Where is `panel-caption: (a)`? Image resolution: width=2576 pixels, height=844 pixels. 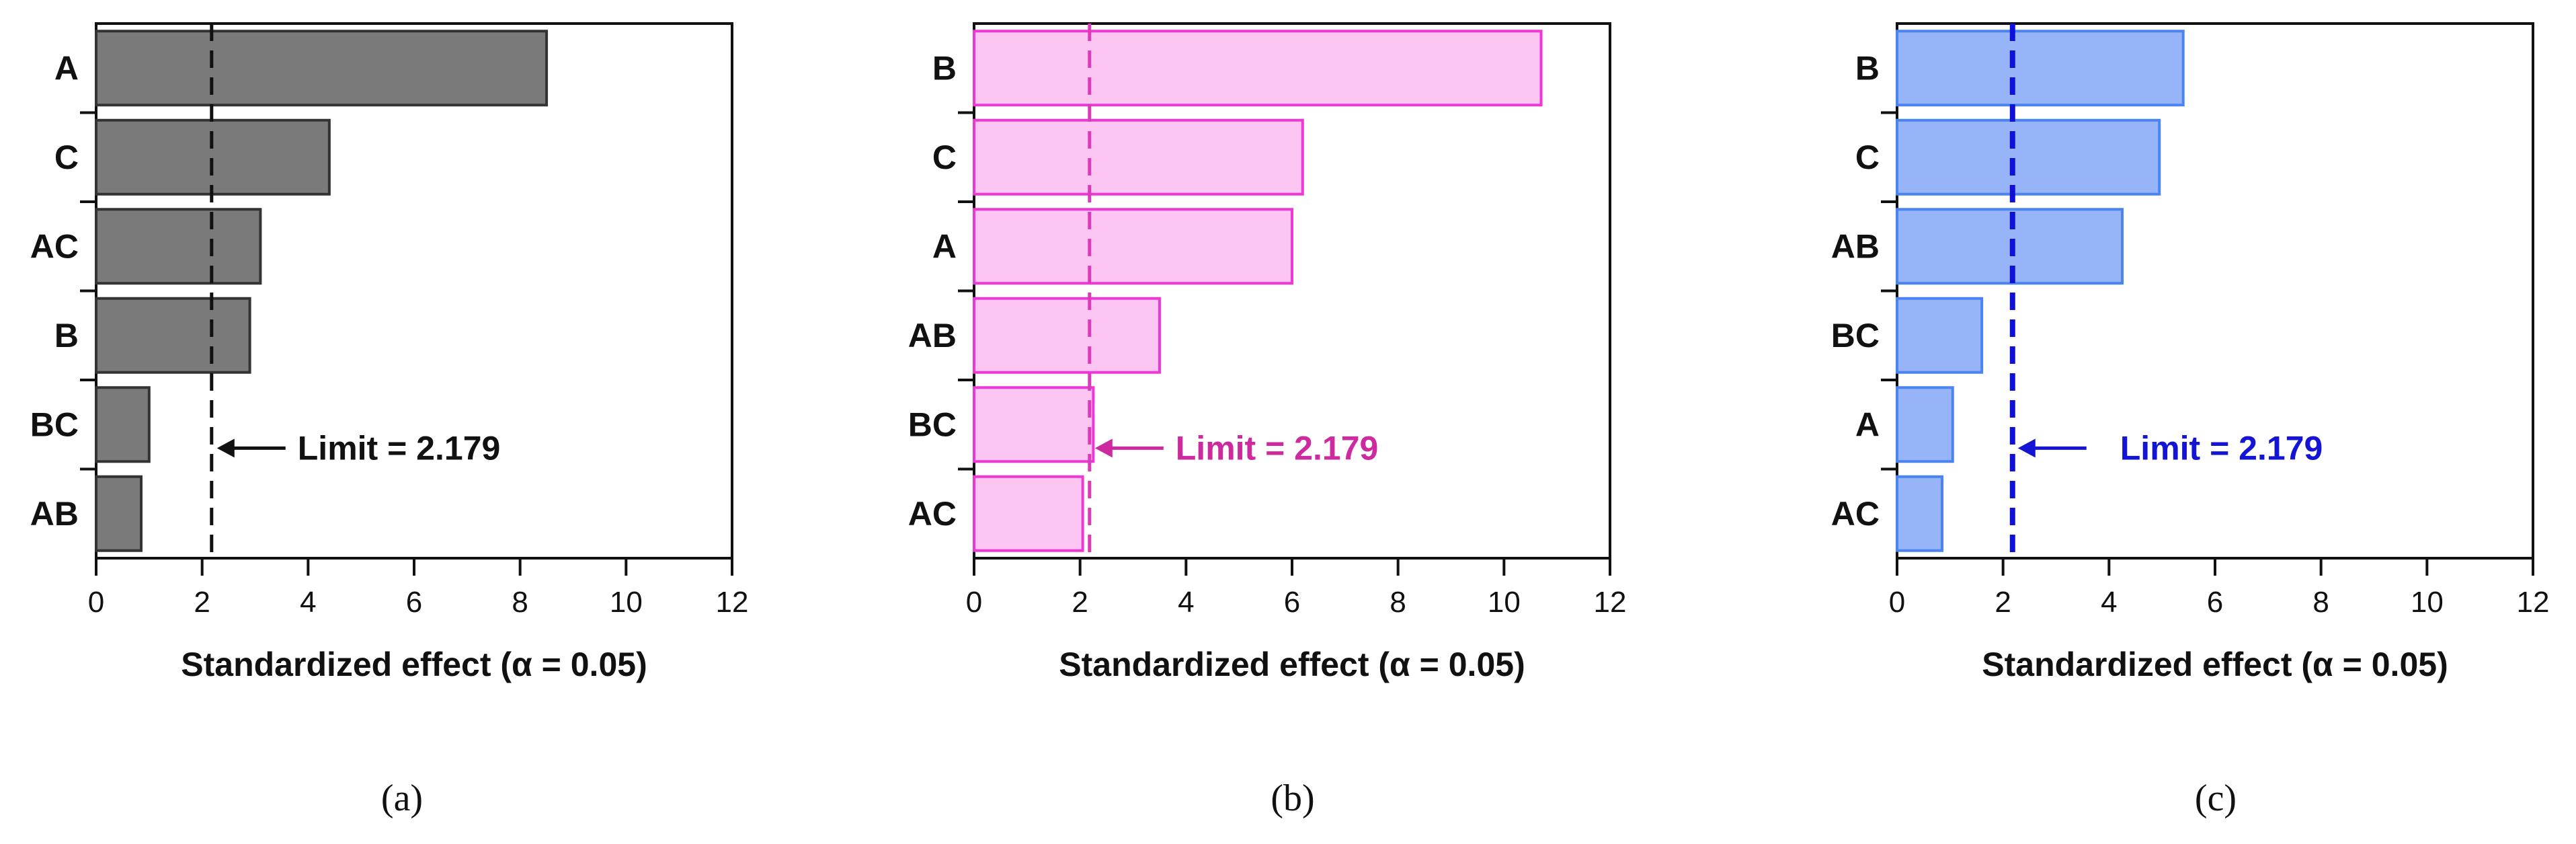 panel-caption: (a) is located at coordinates (402, 798).